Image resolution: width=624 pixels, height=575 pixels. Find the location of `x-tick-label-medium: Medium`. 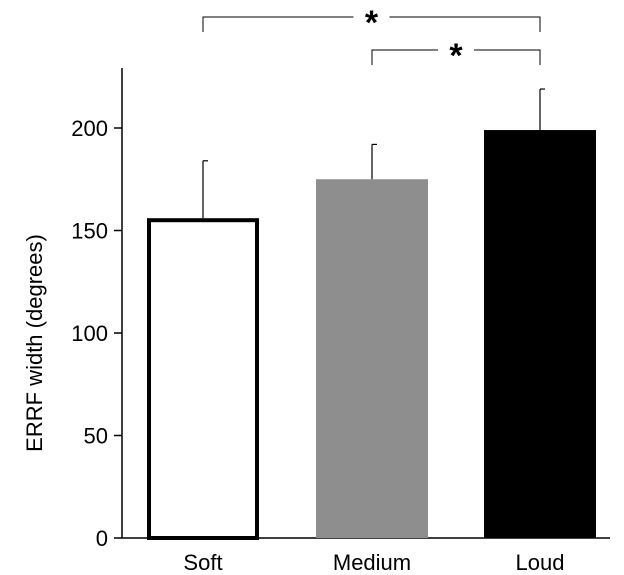

x-tick-label-medium: Medium is located at coordinates (372, 562).